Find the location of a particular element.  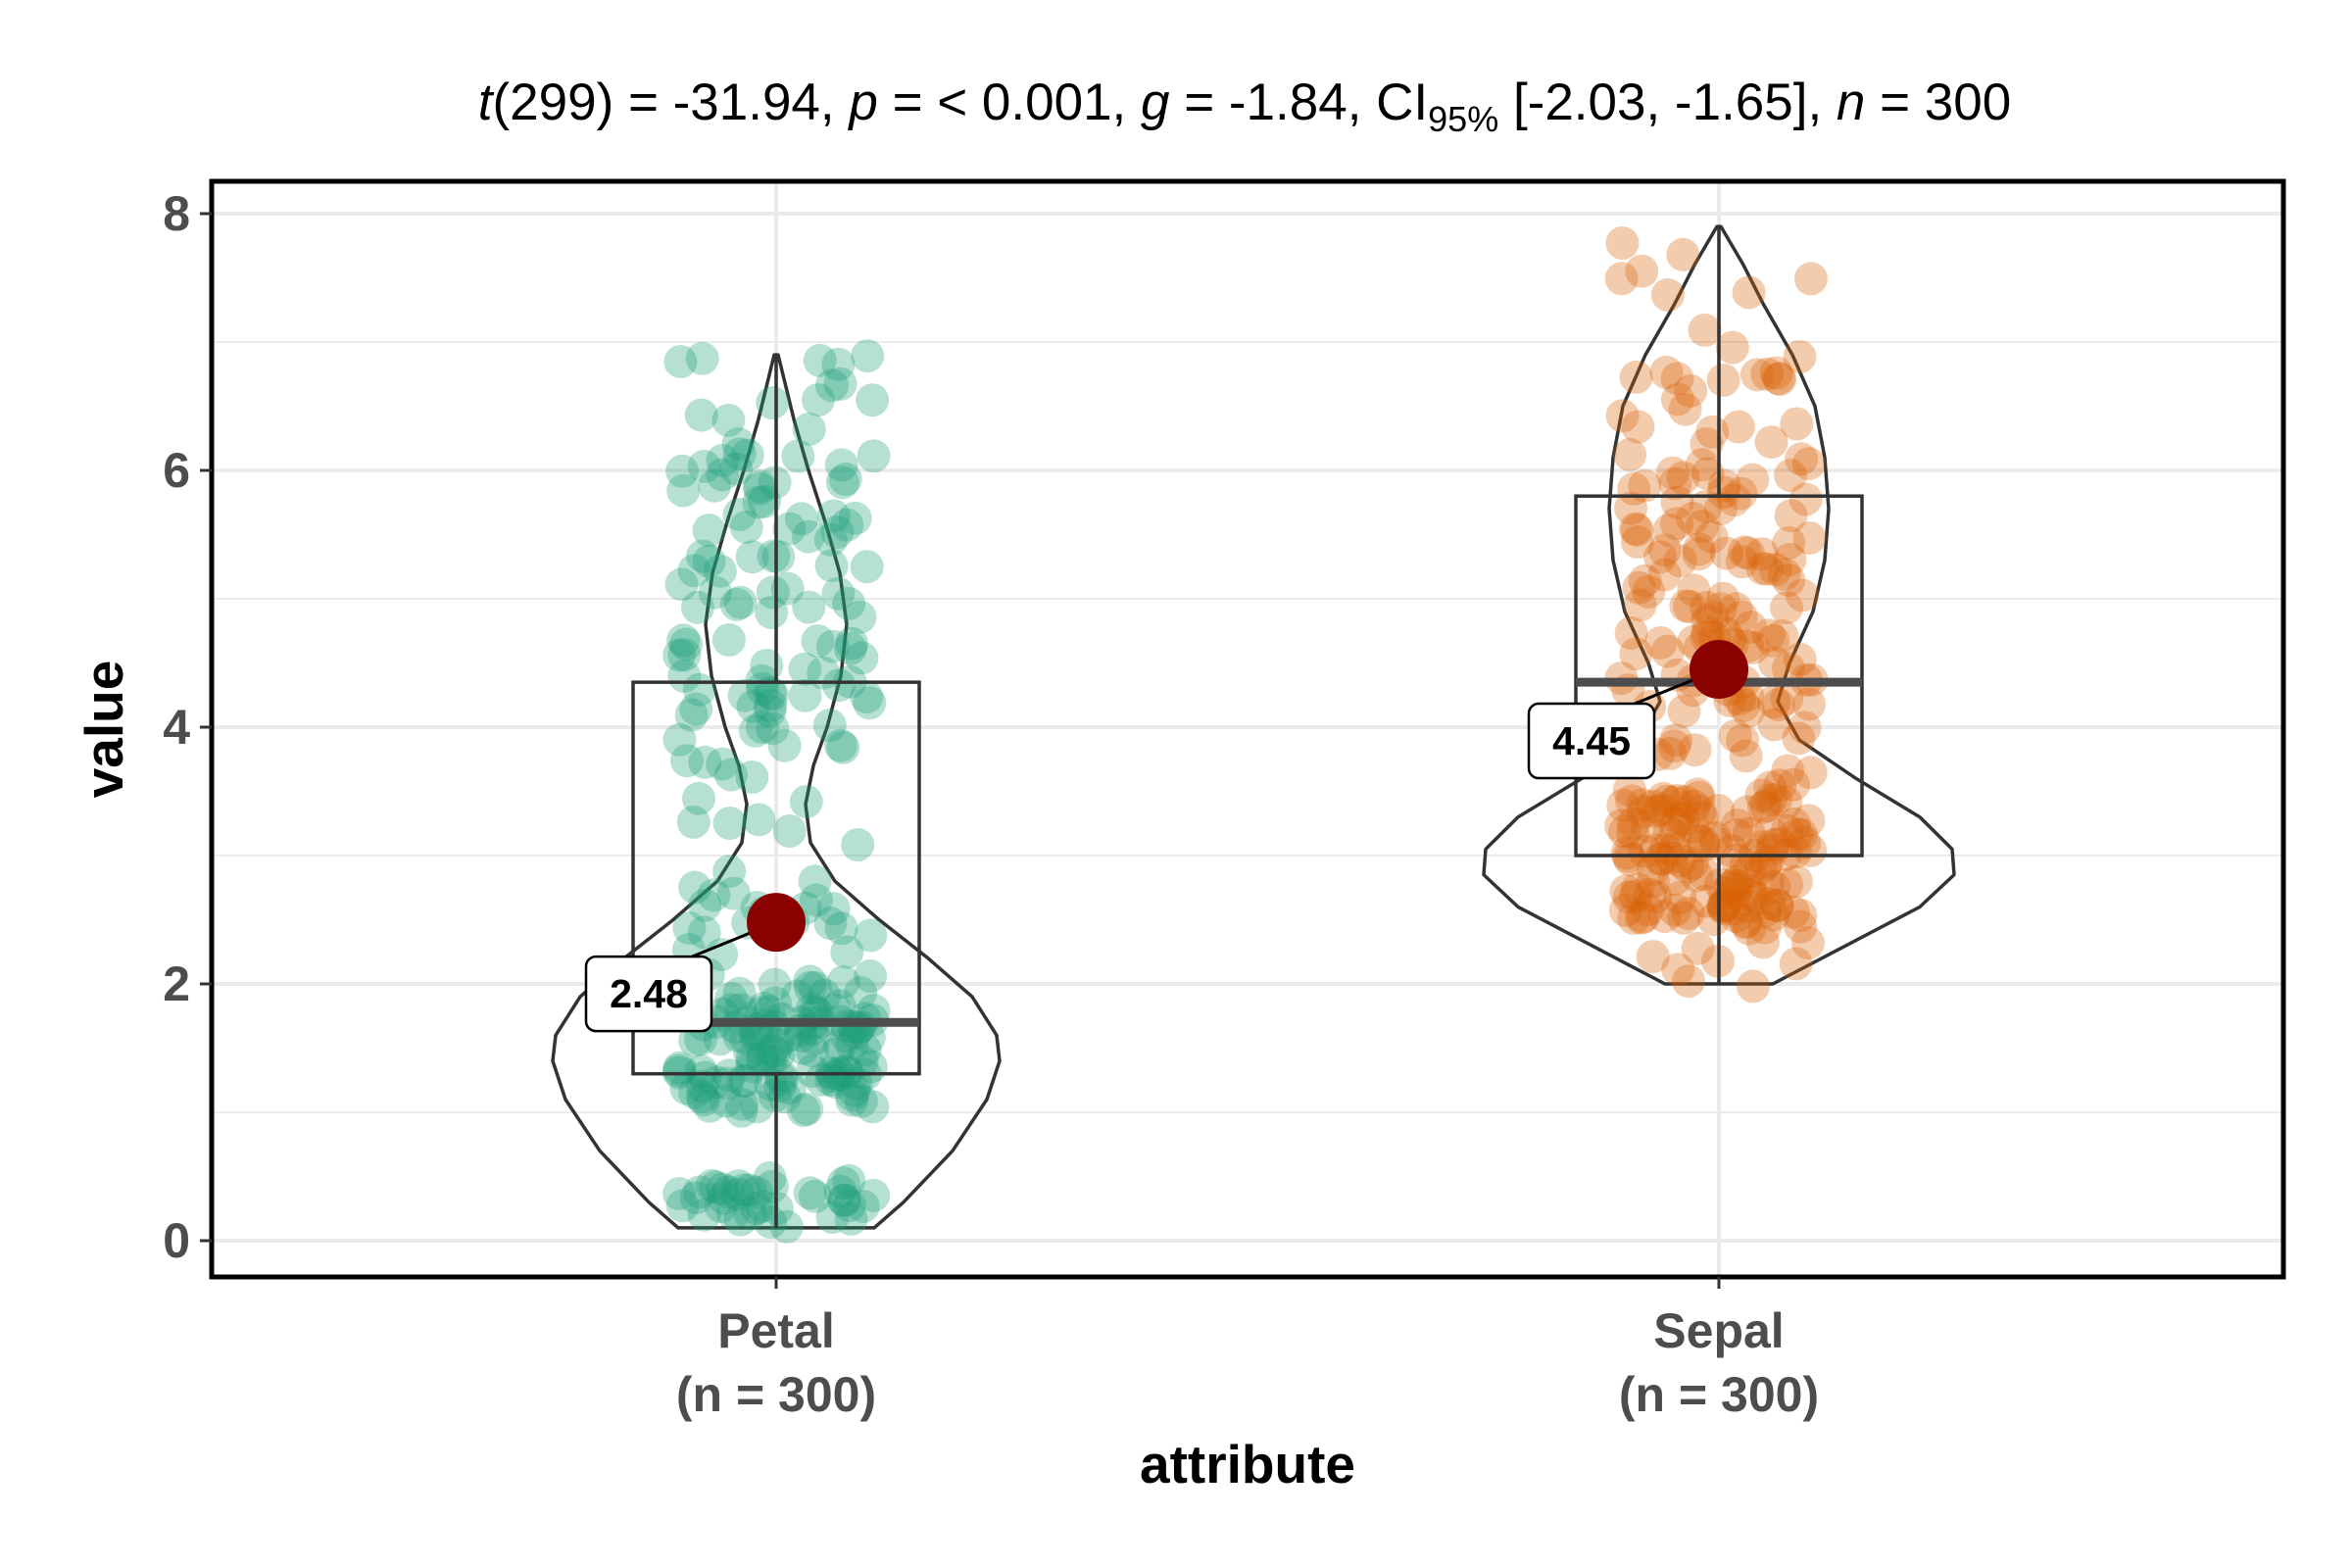

g-symbol: g is located at coordinates (1155, 102).